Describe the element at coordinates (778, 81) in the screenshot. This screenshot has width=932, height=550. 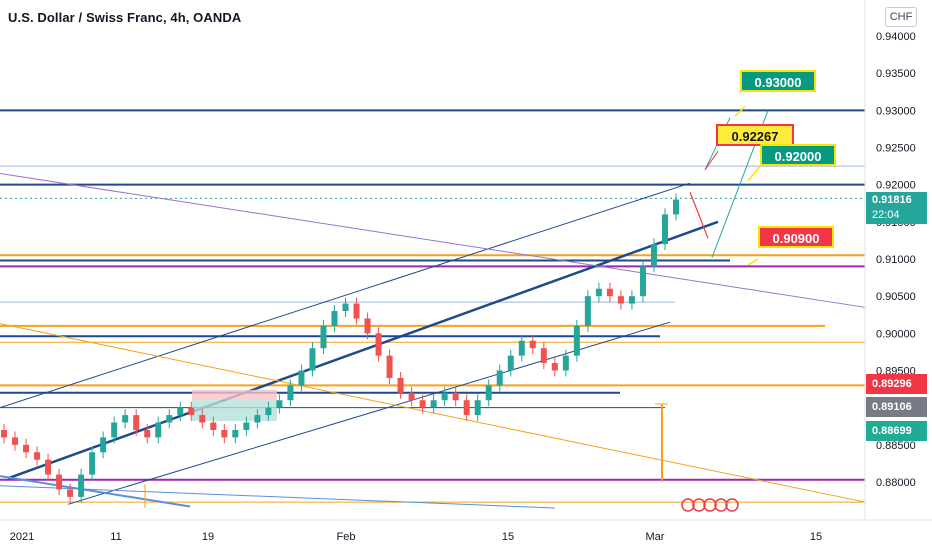
I see `target-label-093000: 0.93000` at that location.